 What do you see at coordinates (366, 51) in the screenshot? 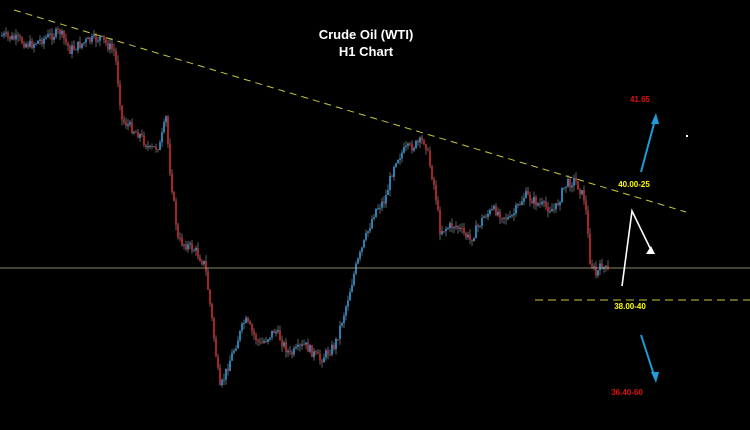
I see `chart-subtitle: H1 Chart` at bounding box center [366, 51].